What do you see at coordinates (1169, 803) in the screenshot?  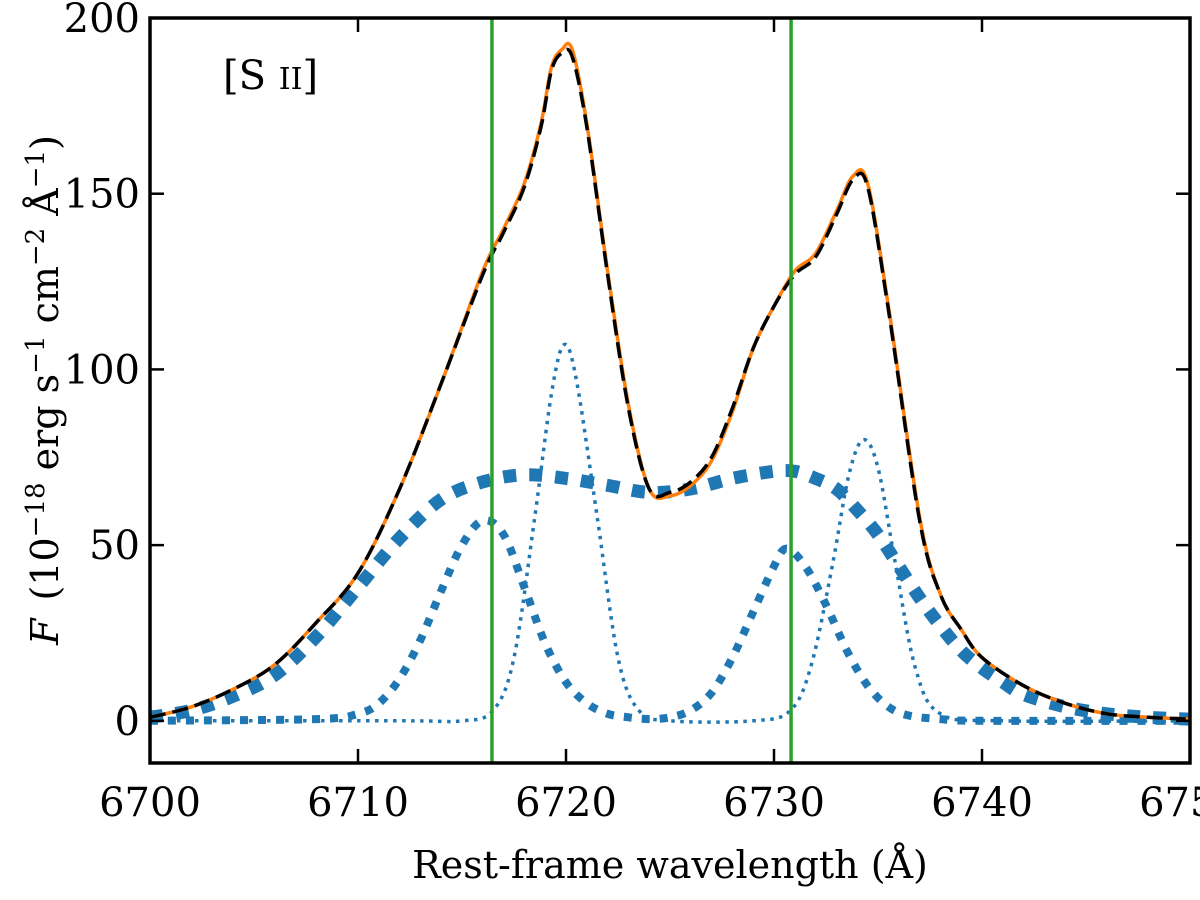 I see `x-tick-label: 6750` at bounding box center [1169, 803].